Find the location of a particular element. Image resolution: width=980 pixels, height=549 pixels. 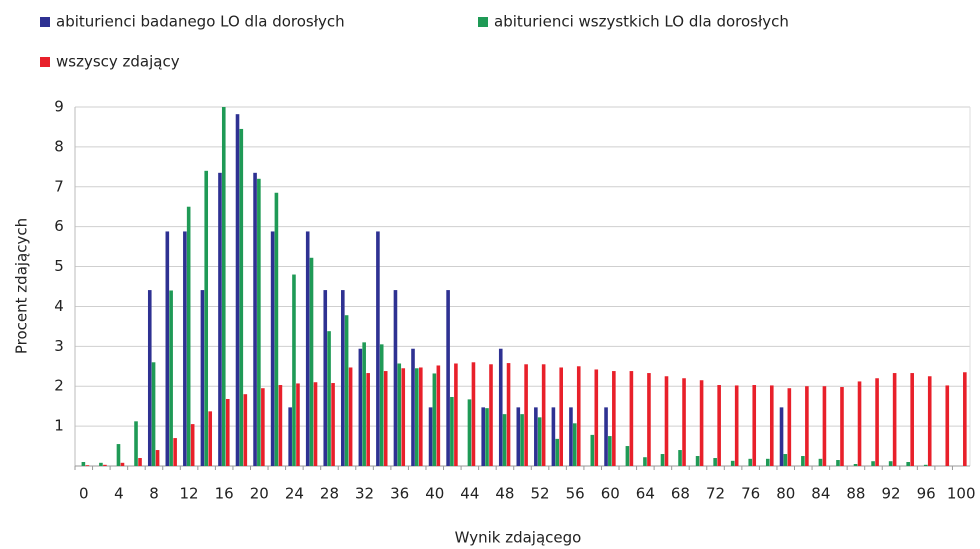

y-tick-label: 6 is located at coordinates (59, 226).